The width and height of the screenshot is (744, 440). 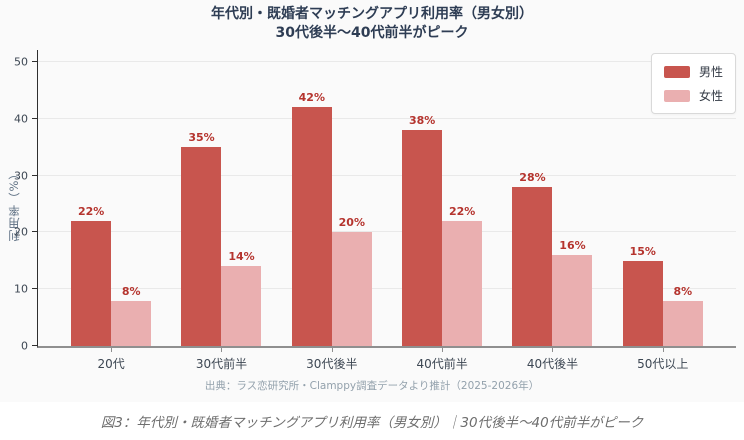 What do you see at coordinates (372, 14) in the screenshot?
I see `chart-title: 年代別・既婚者マッチングアプリ利用率（男女別）` at bounding box center [372, 14].